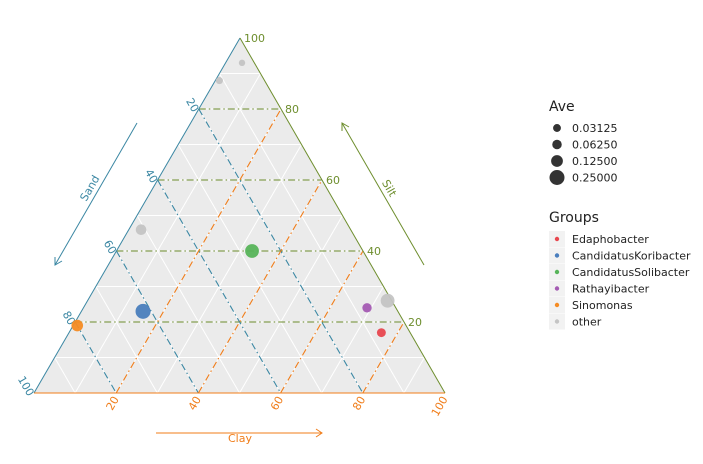  I want to click on clay-tick-label: 100, so click(440, 406).